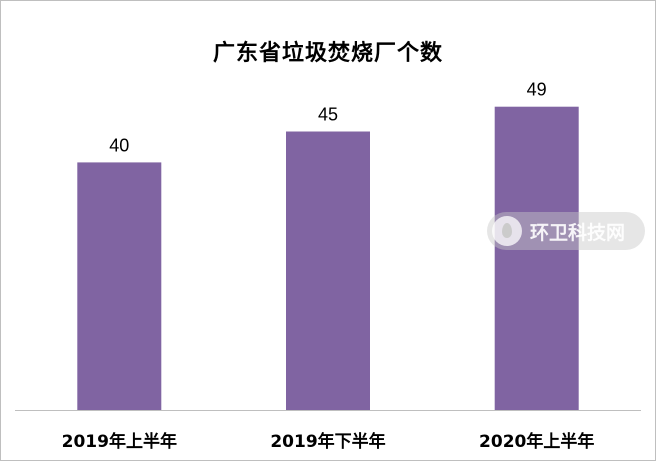  What do you see at coordinates (327, 53) in the screenshot?
I see `chart-title: 广东省垃圾焚烧厂个数` at bounding box center [327, 53].